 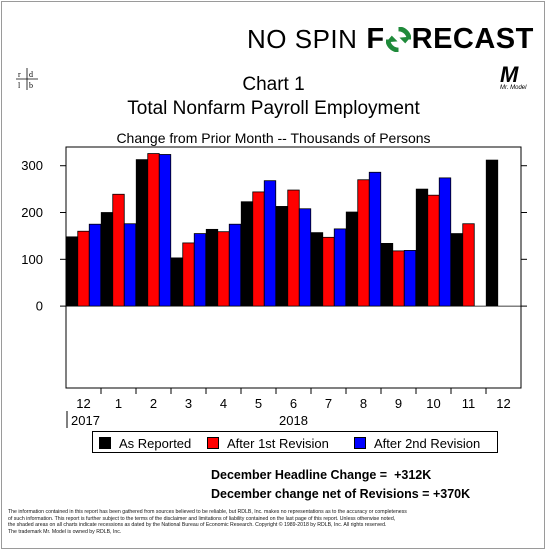 I want to click on brand-letter-f: F, so click(x=375, y=38).